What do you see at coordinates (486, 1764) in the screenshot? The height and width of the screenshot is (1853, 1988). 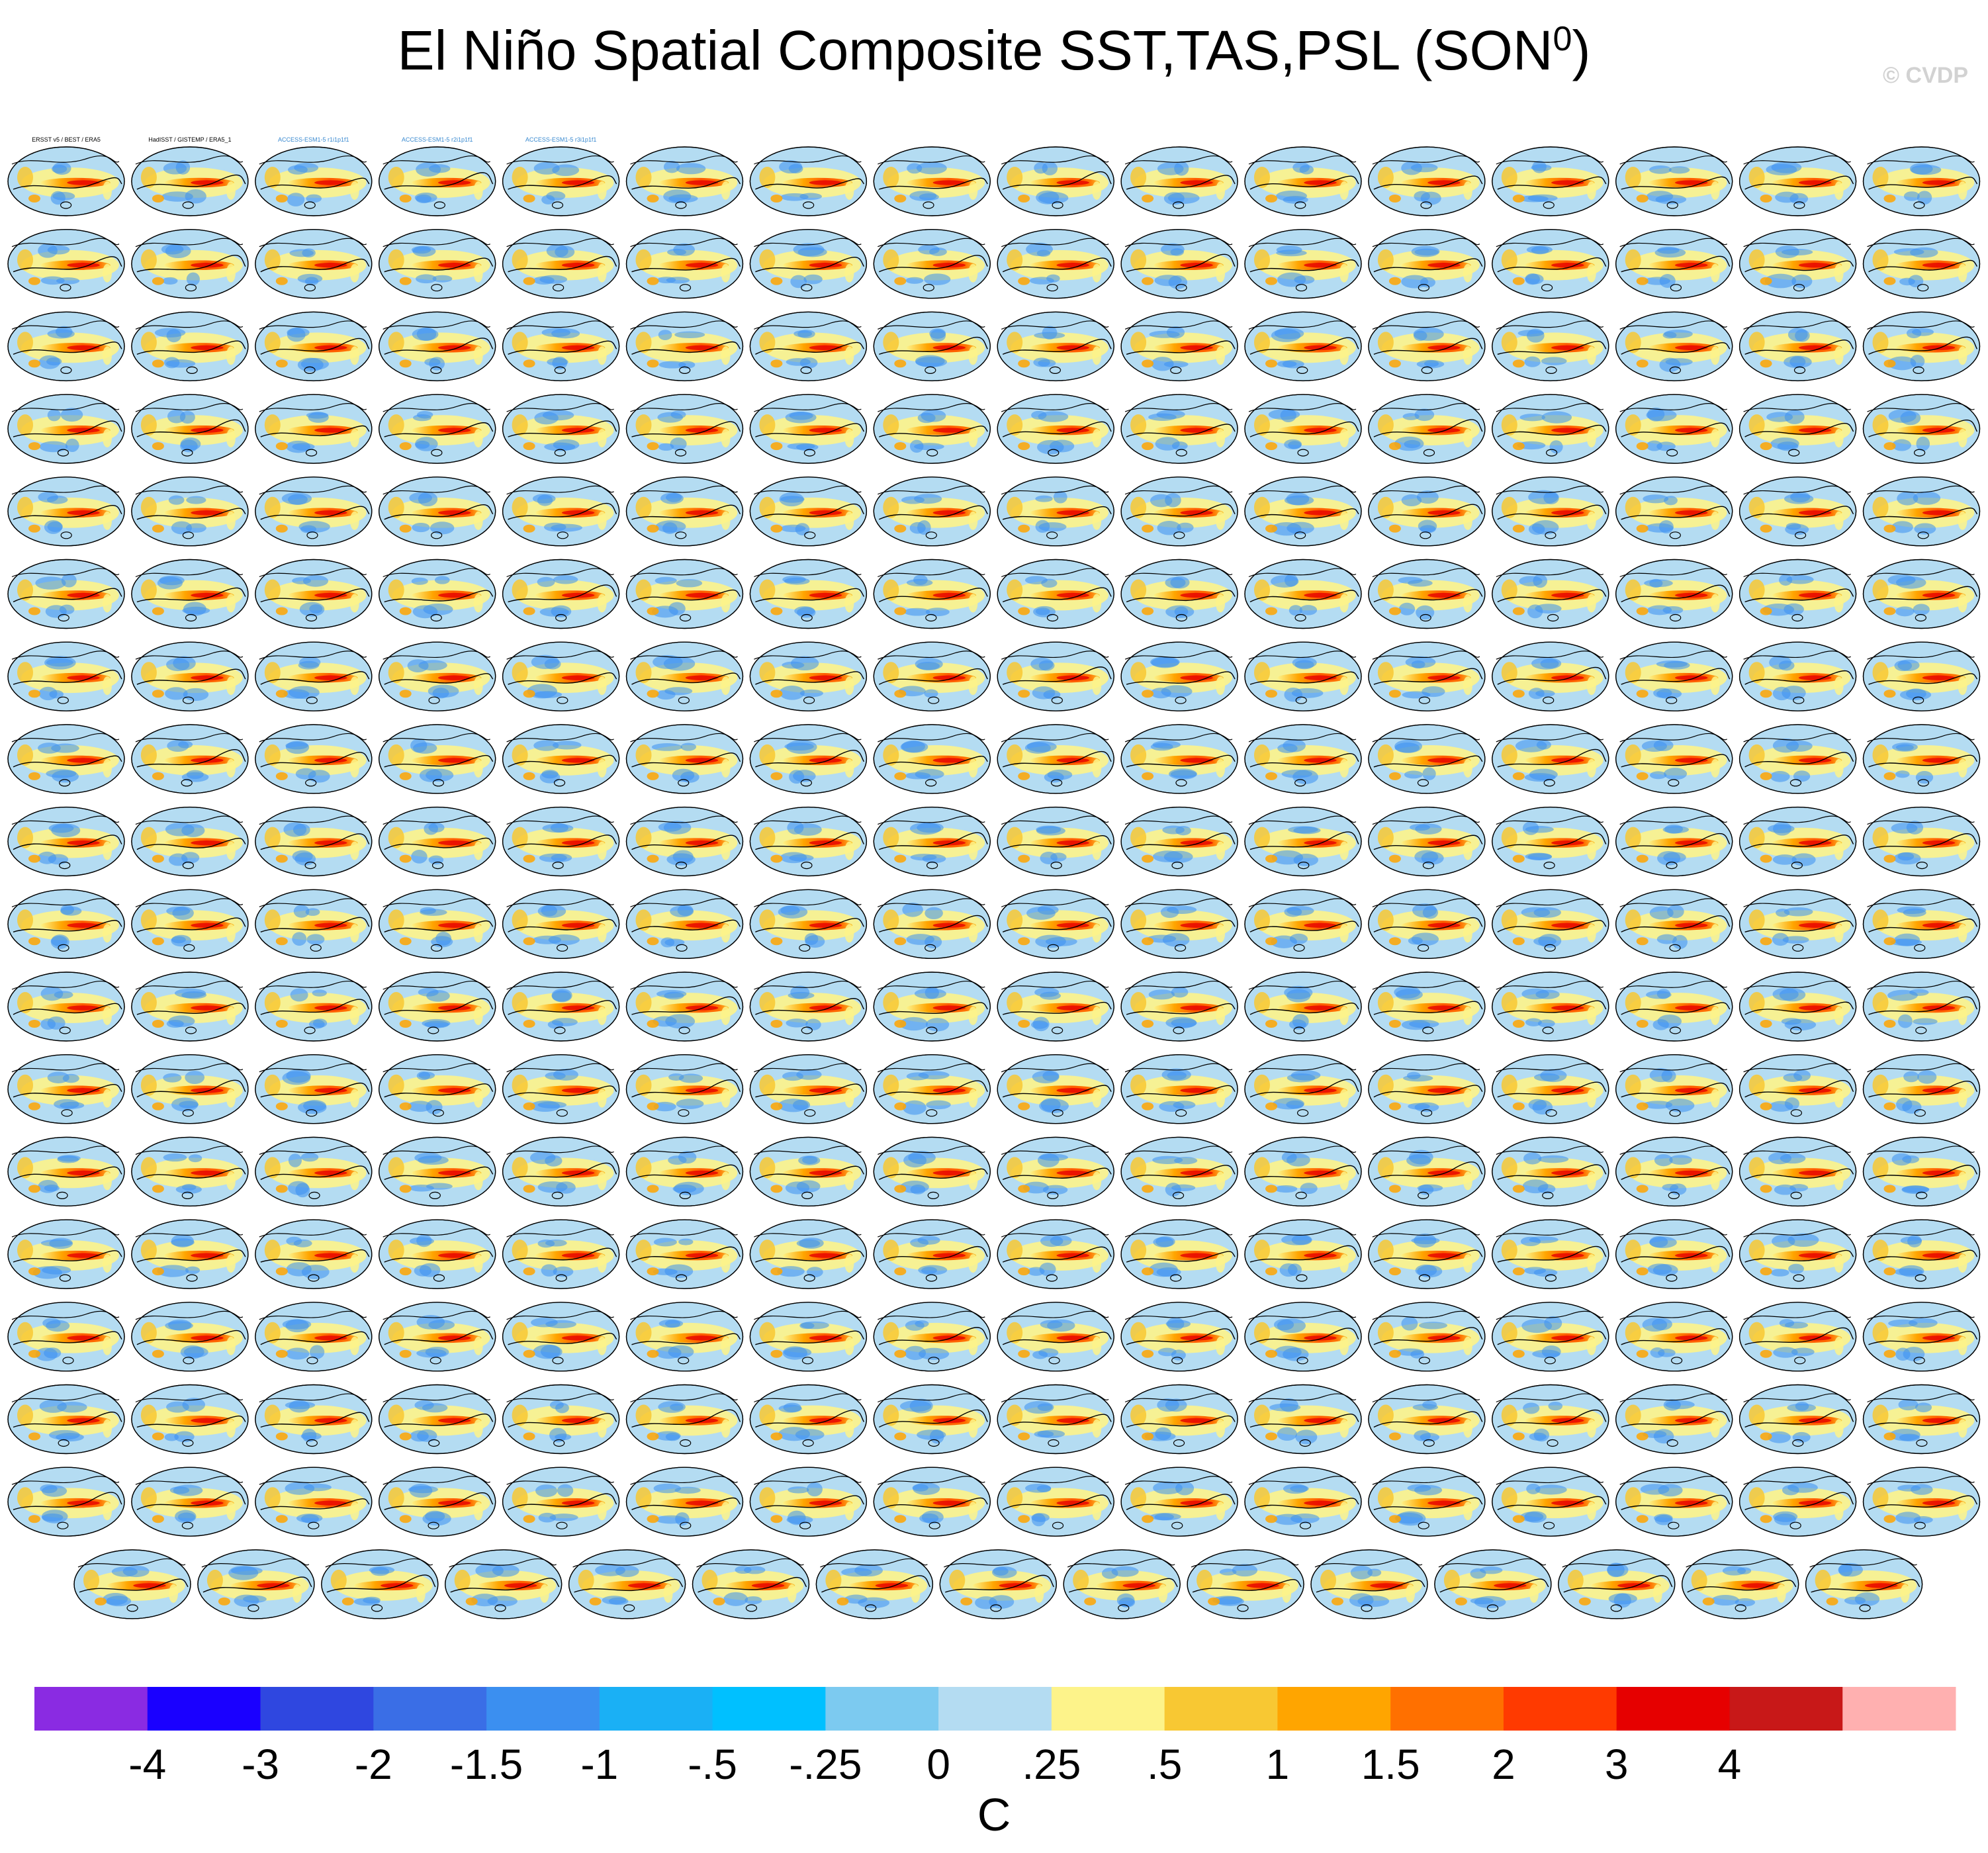 I see `colorbar-tick-label: -1.5` at bounding box center [486, 1764].